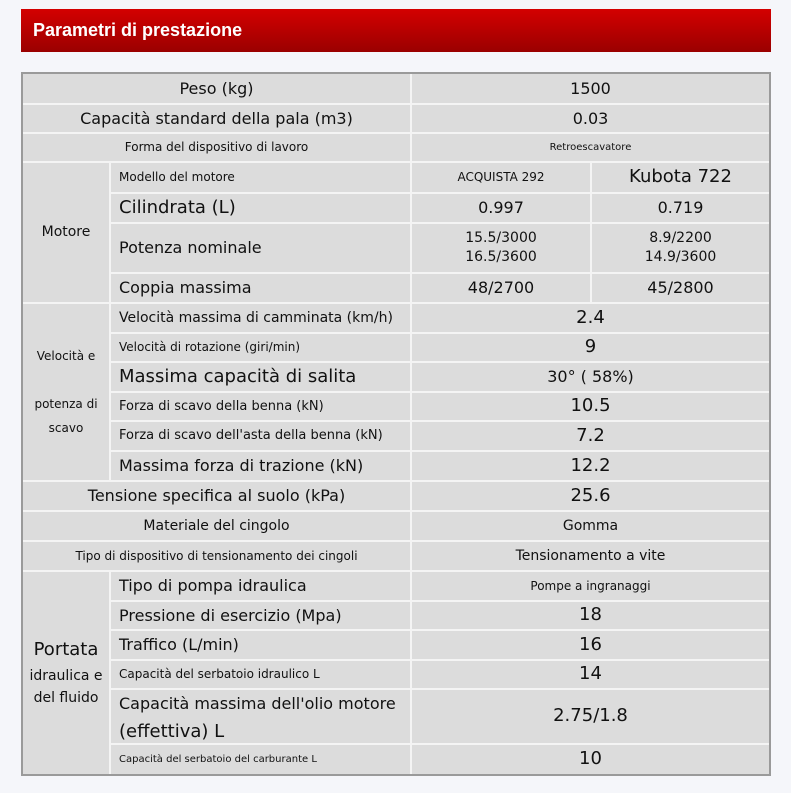 The height and width of the screenshot is (793, 791). Describe the element at coordinates (590, 377) in the screenshot. I see `value-salita: 30° ( 58%)` at that location.